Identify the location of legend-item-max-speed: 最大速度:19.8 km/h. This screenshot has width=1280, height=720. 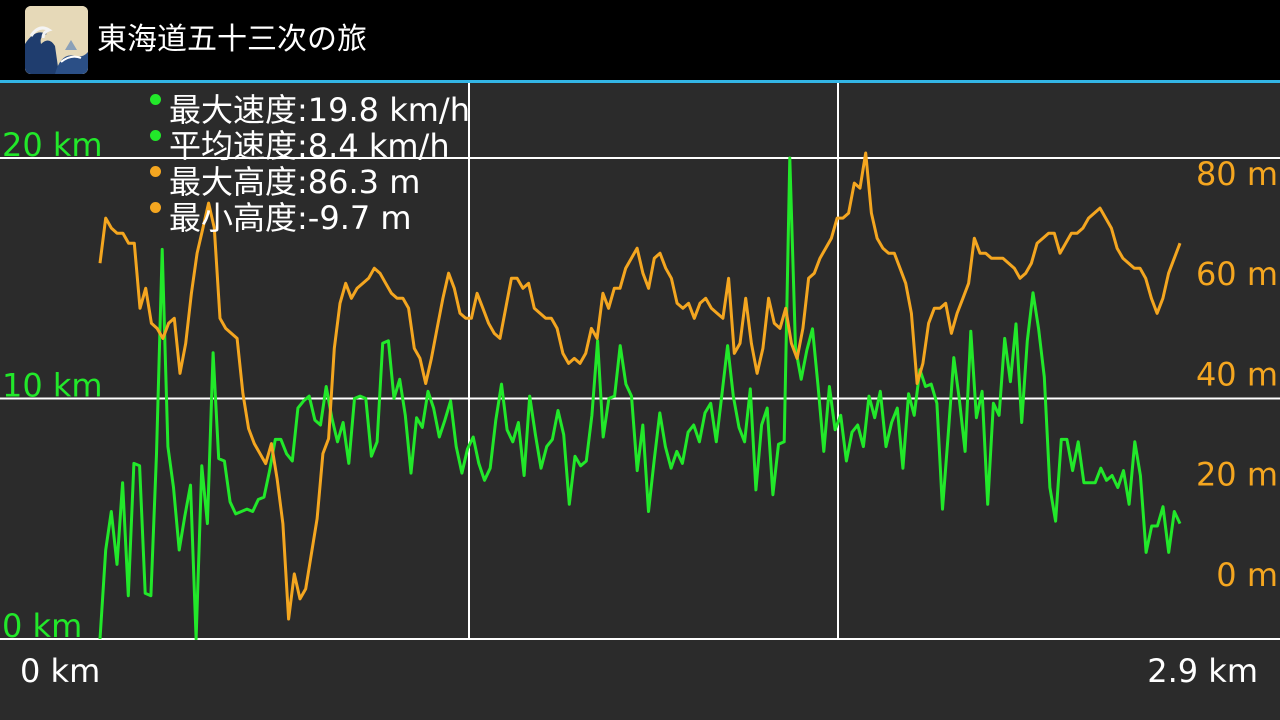
(310, 110).